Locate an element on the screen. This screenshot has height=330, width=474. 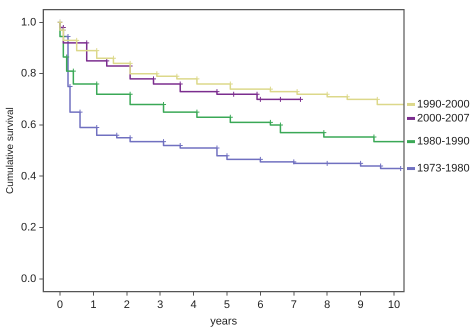
legend-label: 1990-2000 is located at coordinates (443, 104).